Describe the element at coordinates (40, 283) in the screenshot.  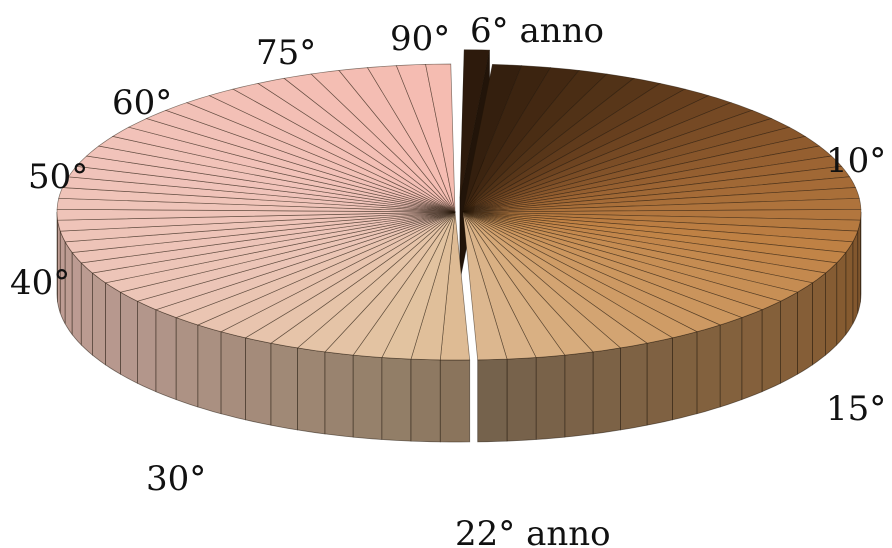
I see `annotation-year-40: 40°` at that location.